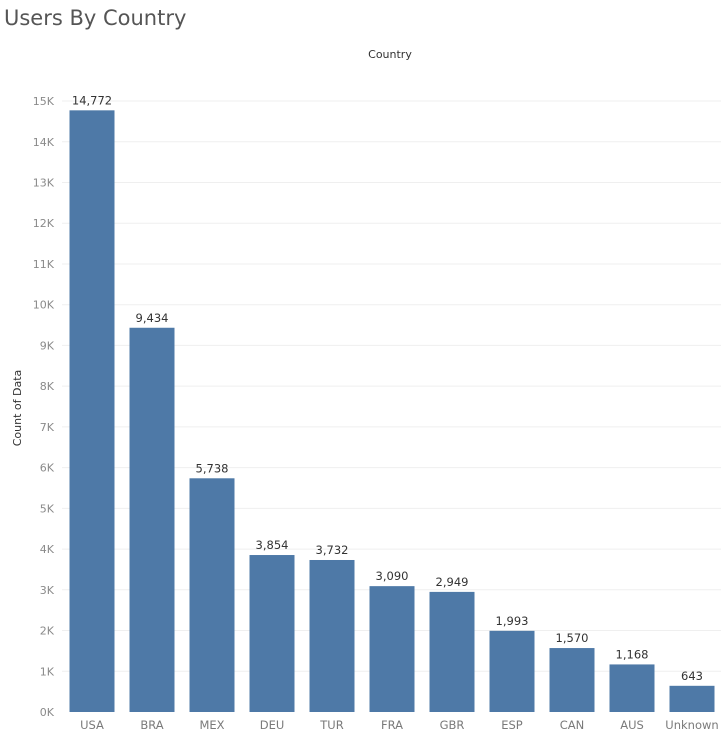 The image size is (721, 734). What do you see at coordinates (47, 468) in the screenshot?
I see `y-tick-label: 6K` at bounding box center [47, 468].